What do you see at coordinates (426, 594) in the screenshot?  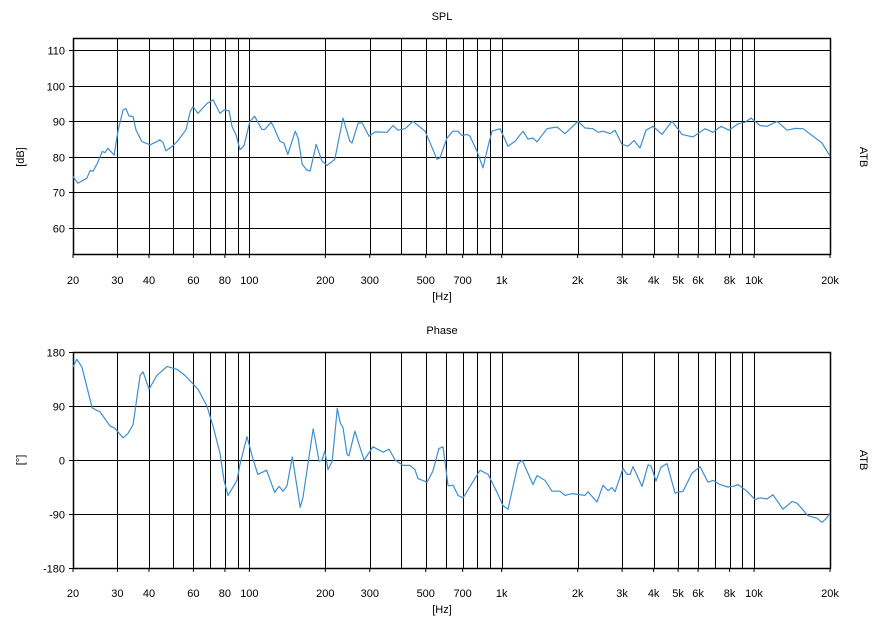 I see `phase-x-tick-label: 500` at bounding box center [426, 594].